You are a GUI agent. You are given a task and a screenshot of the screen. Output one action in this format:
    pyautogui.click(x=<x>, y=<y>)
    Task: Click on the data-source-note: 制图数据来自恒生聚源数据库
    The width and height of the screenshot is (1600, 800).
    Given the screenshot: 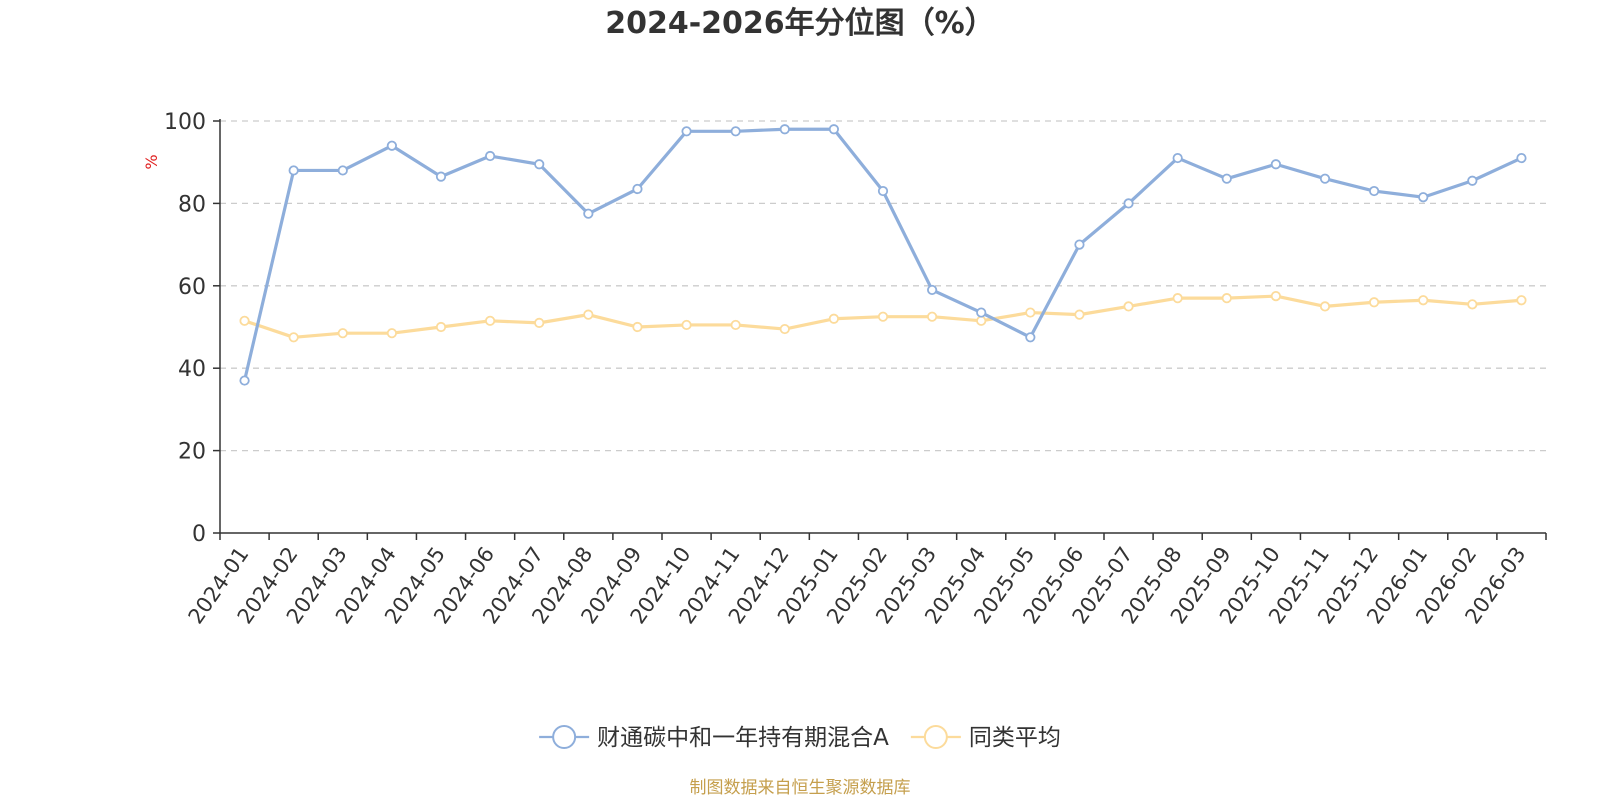 What is the action you would take?
    pyautogui.click(x=800, y=788)
    